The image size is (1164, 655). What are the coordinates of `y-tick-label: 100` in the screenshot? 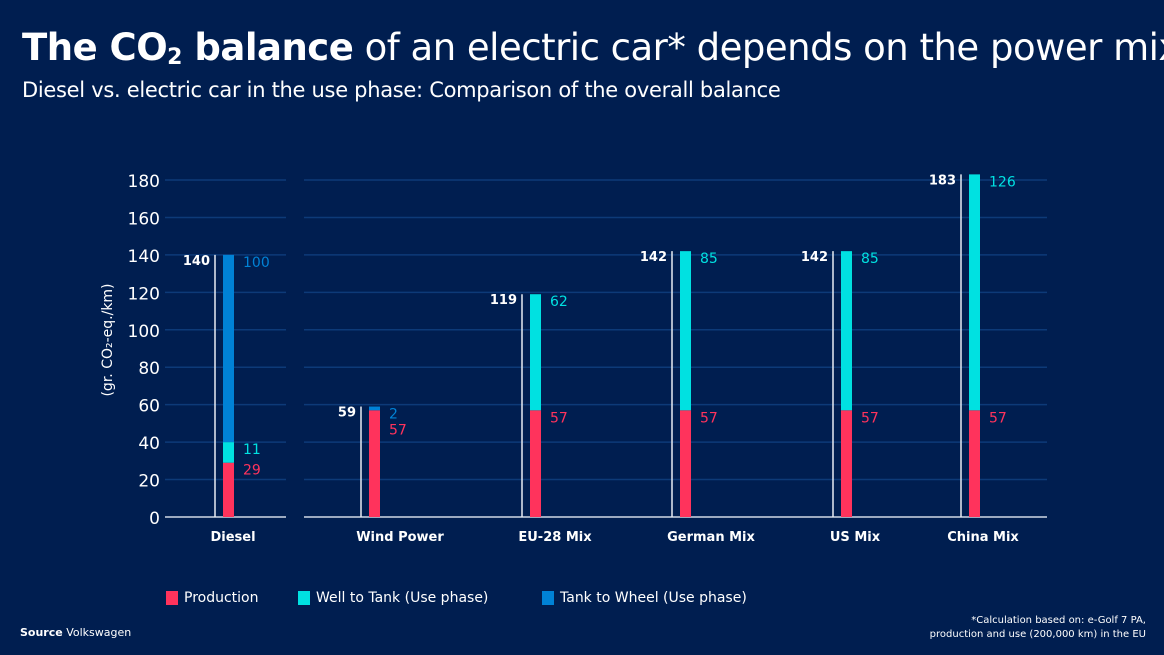 It's located at (144, 332).